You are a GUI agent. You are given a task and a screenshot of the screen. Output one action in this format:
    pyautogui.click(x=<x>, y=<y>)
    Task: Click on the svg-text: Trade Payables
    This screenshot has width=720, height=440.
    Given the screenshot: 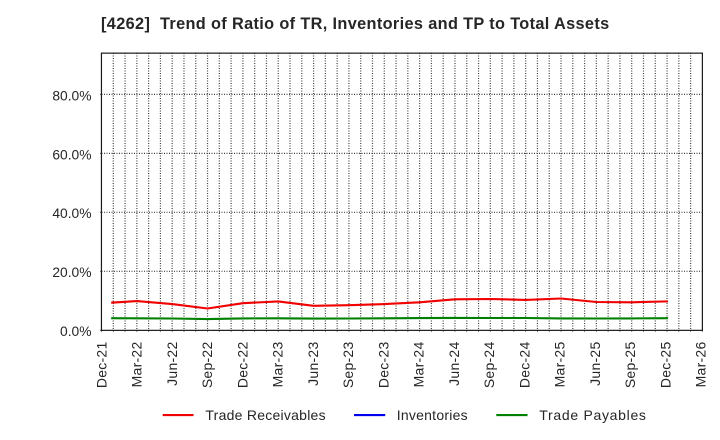 What is the action you would take?
    pyautogui.click(x=592, y=415)
    